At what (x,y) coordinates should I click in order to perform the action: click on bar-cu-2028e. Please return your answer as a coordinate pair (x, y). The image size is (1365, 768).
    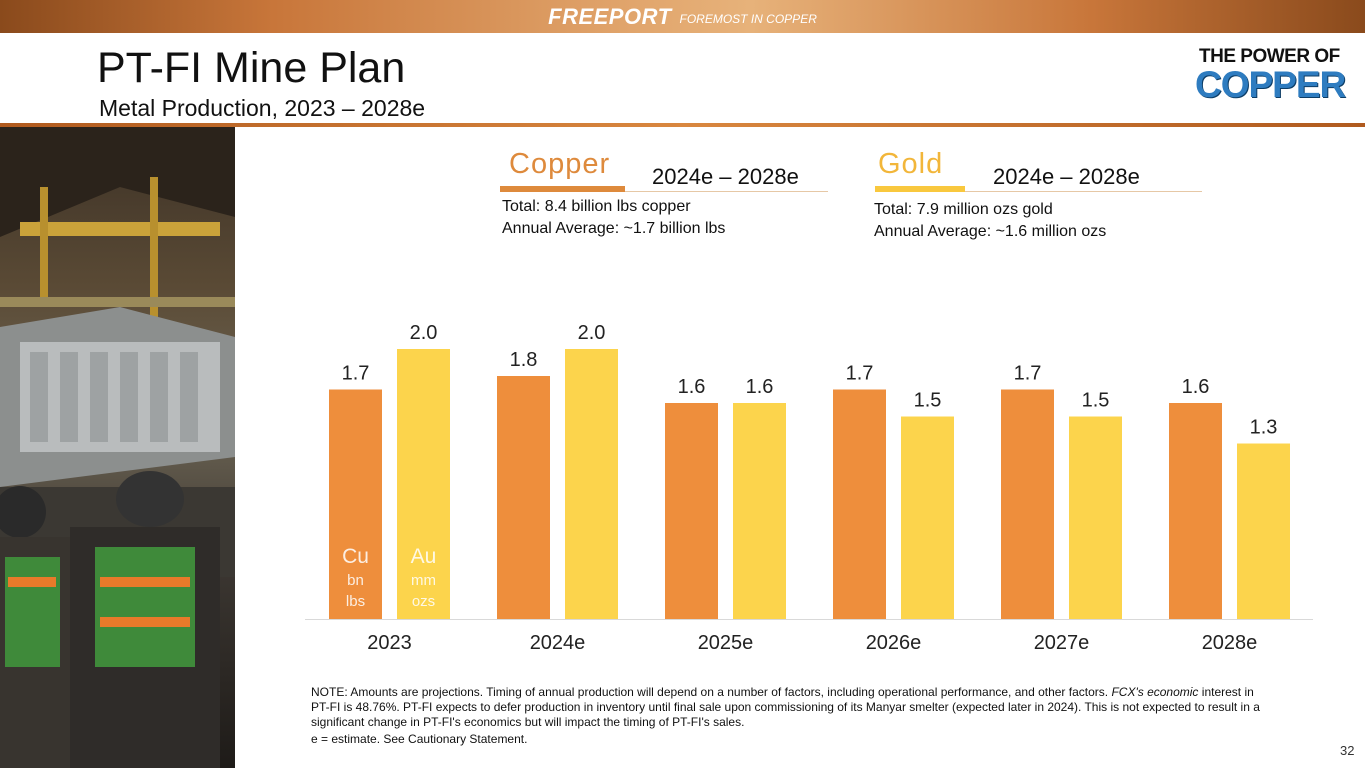
    Looking at the image, I should click on (1195, 511).